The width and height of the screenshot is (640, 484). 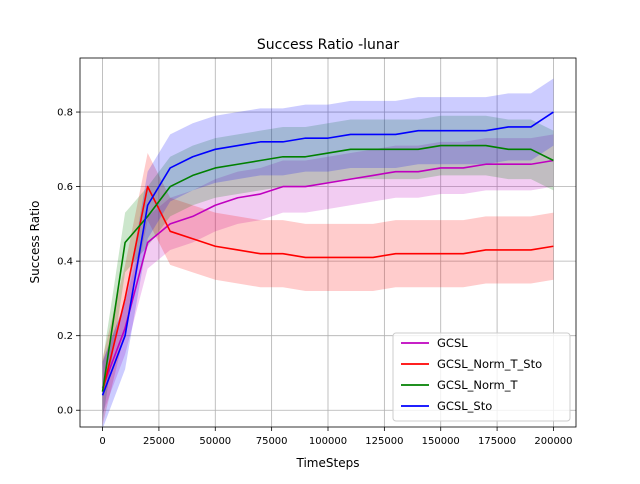 I want to click on x-tick-label: 125000, so click(x=384, y=441).